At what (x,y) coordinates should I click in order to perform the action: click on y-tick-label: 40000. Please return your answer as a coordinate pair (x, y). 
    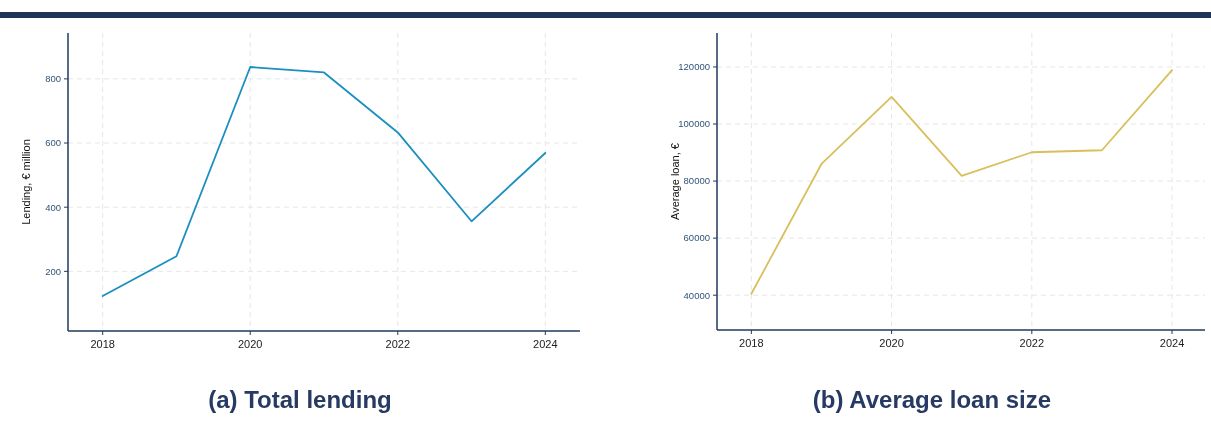
    Looking at the image, I should click on (696, 295).